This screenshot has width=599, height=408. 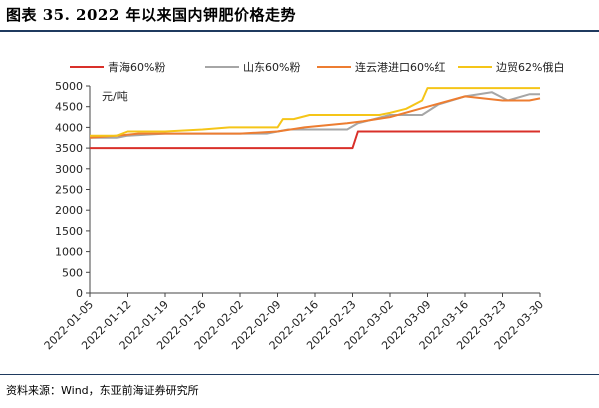 I want to click on title-rule, so click(x=299, y=31).